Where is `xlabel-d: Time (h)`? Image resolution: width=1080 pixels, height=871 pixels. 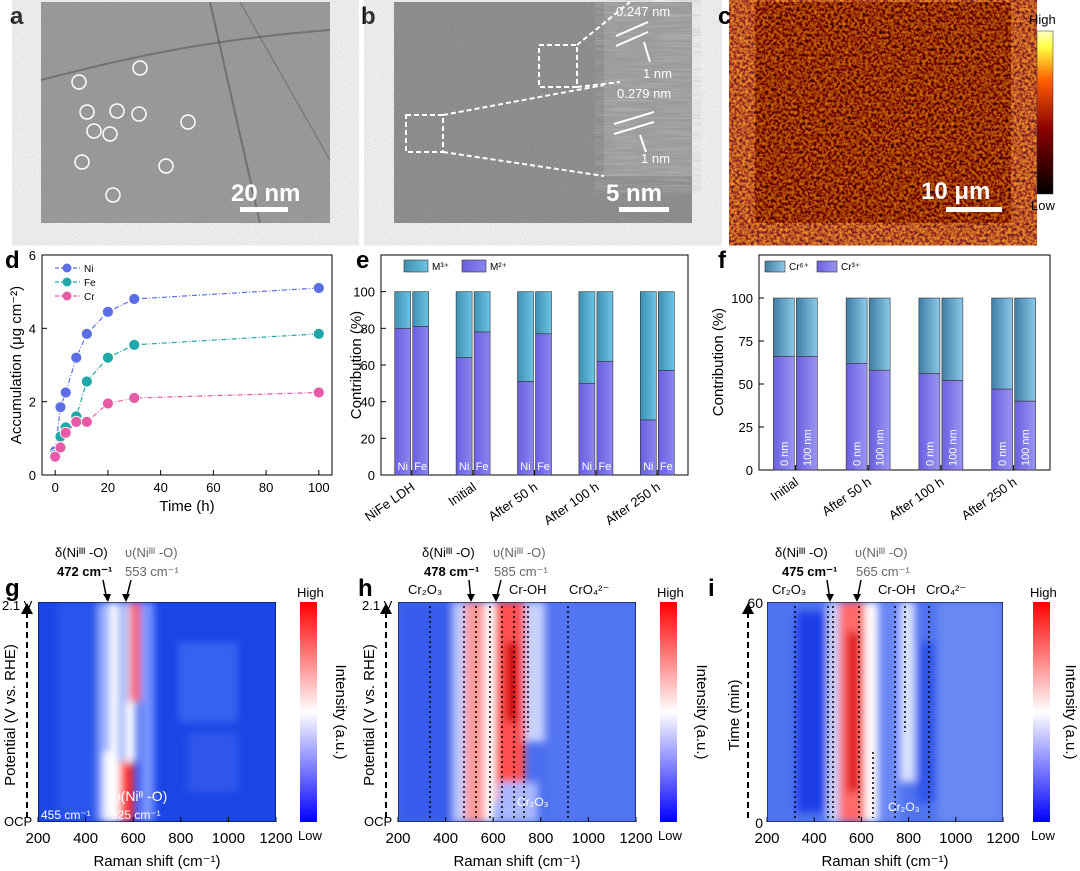
xlabel-d: Time (h) is located at coordinates (186, 506).